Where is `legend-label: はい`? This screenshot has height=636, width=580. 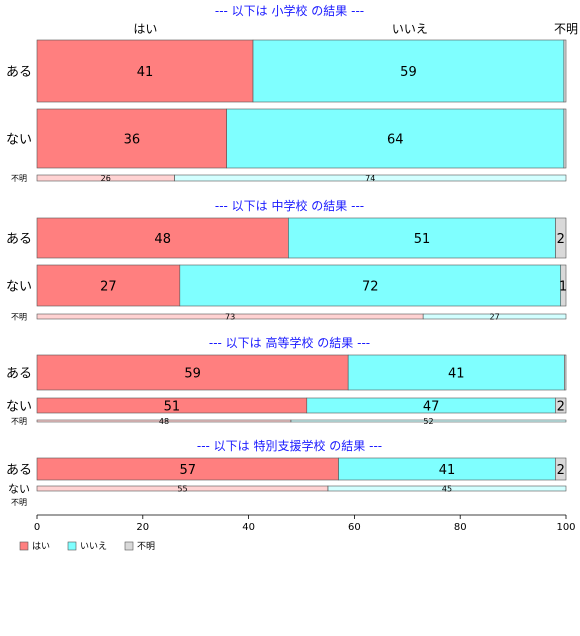 legend-label: はい is located at coordinates (41, 546).